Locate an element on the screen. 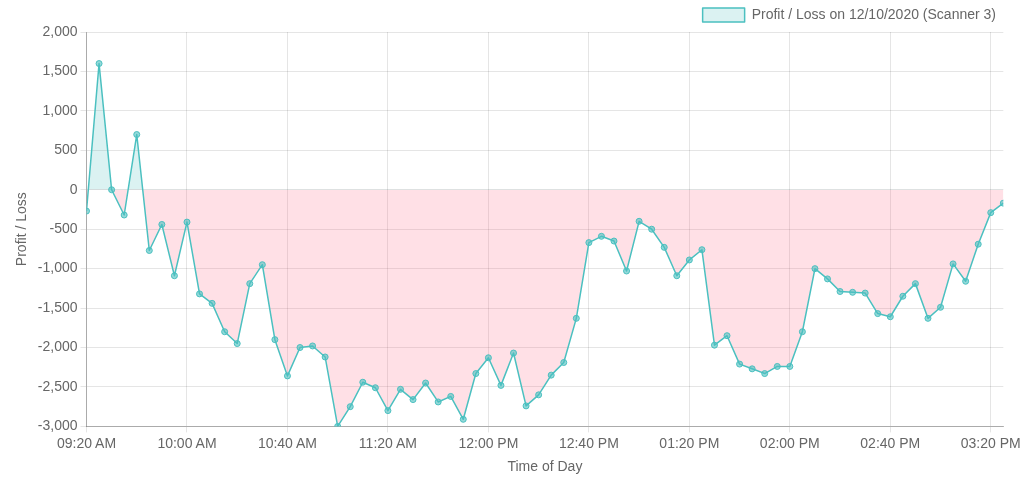 The height and width of the screenshot is (484, 1024). x-axis-title: Time of Day is located at coordinates (545, 466).